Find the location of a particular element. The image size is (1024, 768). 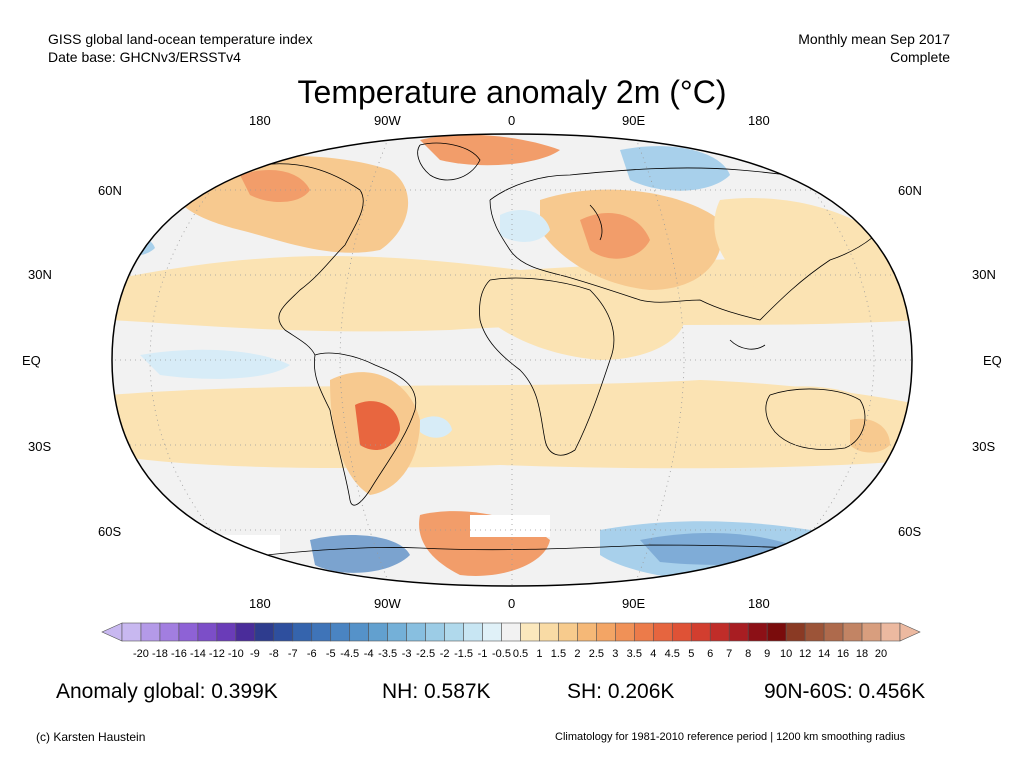

colorbar-tick-label: -7 is located at coordinates (292, 654).